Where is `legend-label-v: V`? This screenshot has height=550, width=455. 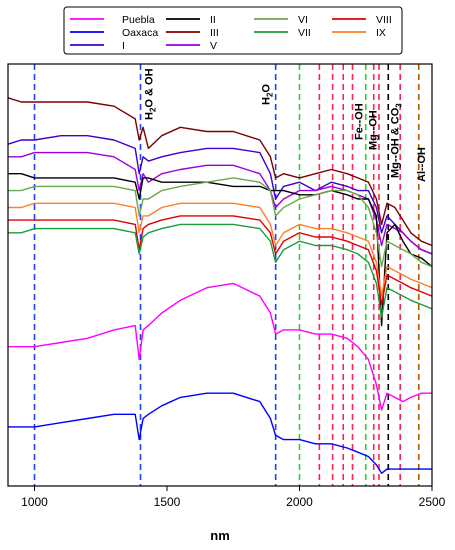
legend-label-v: V is located at coordinates (213, 46).